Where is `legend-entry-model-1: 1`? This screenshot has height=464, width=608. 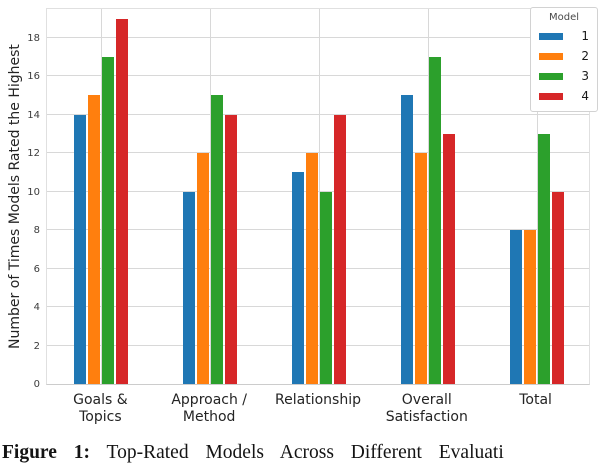 legend-entry-model-1: 1 is located at coordinates (564, 36).